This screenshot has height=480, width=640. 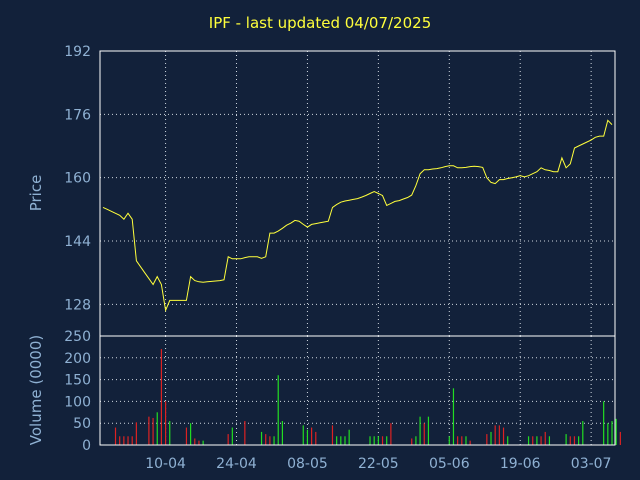 I want to click on volume-tick-label: 50, so click(x=82, y=424).